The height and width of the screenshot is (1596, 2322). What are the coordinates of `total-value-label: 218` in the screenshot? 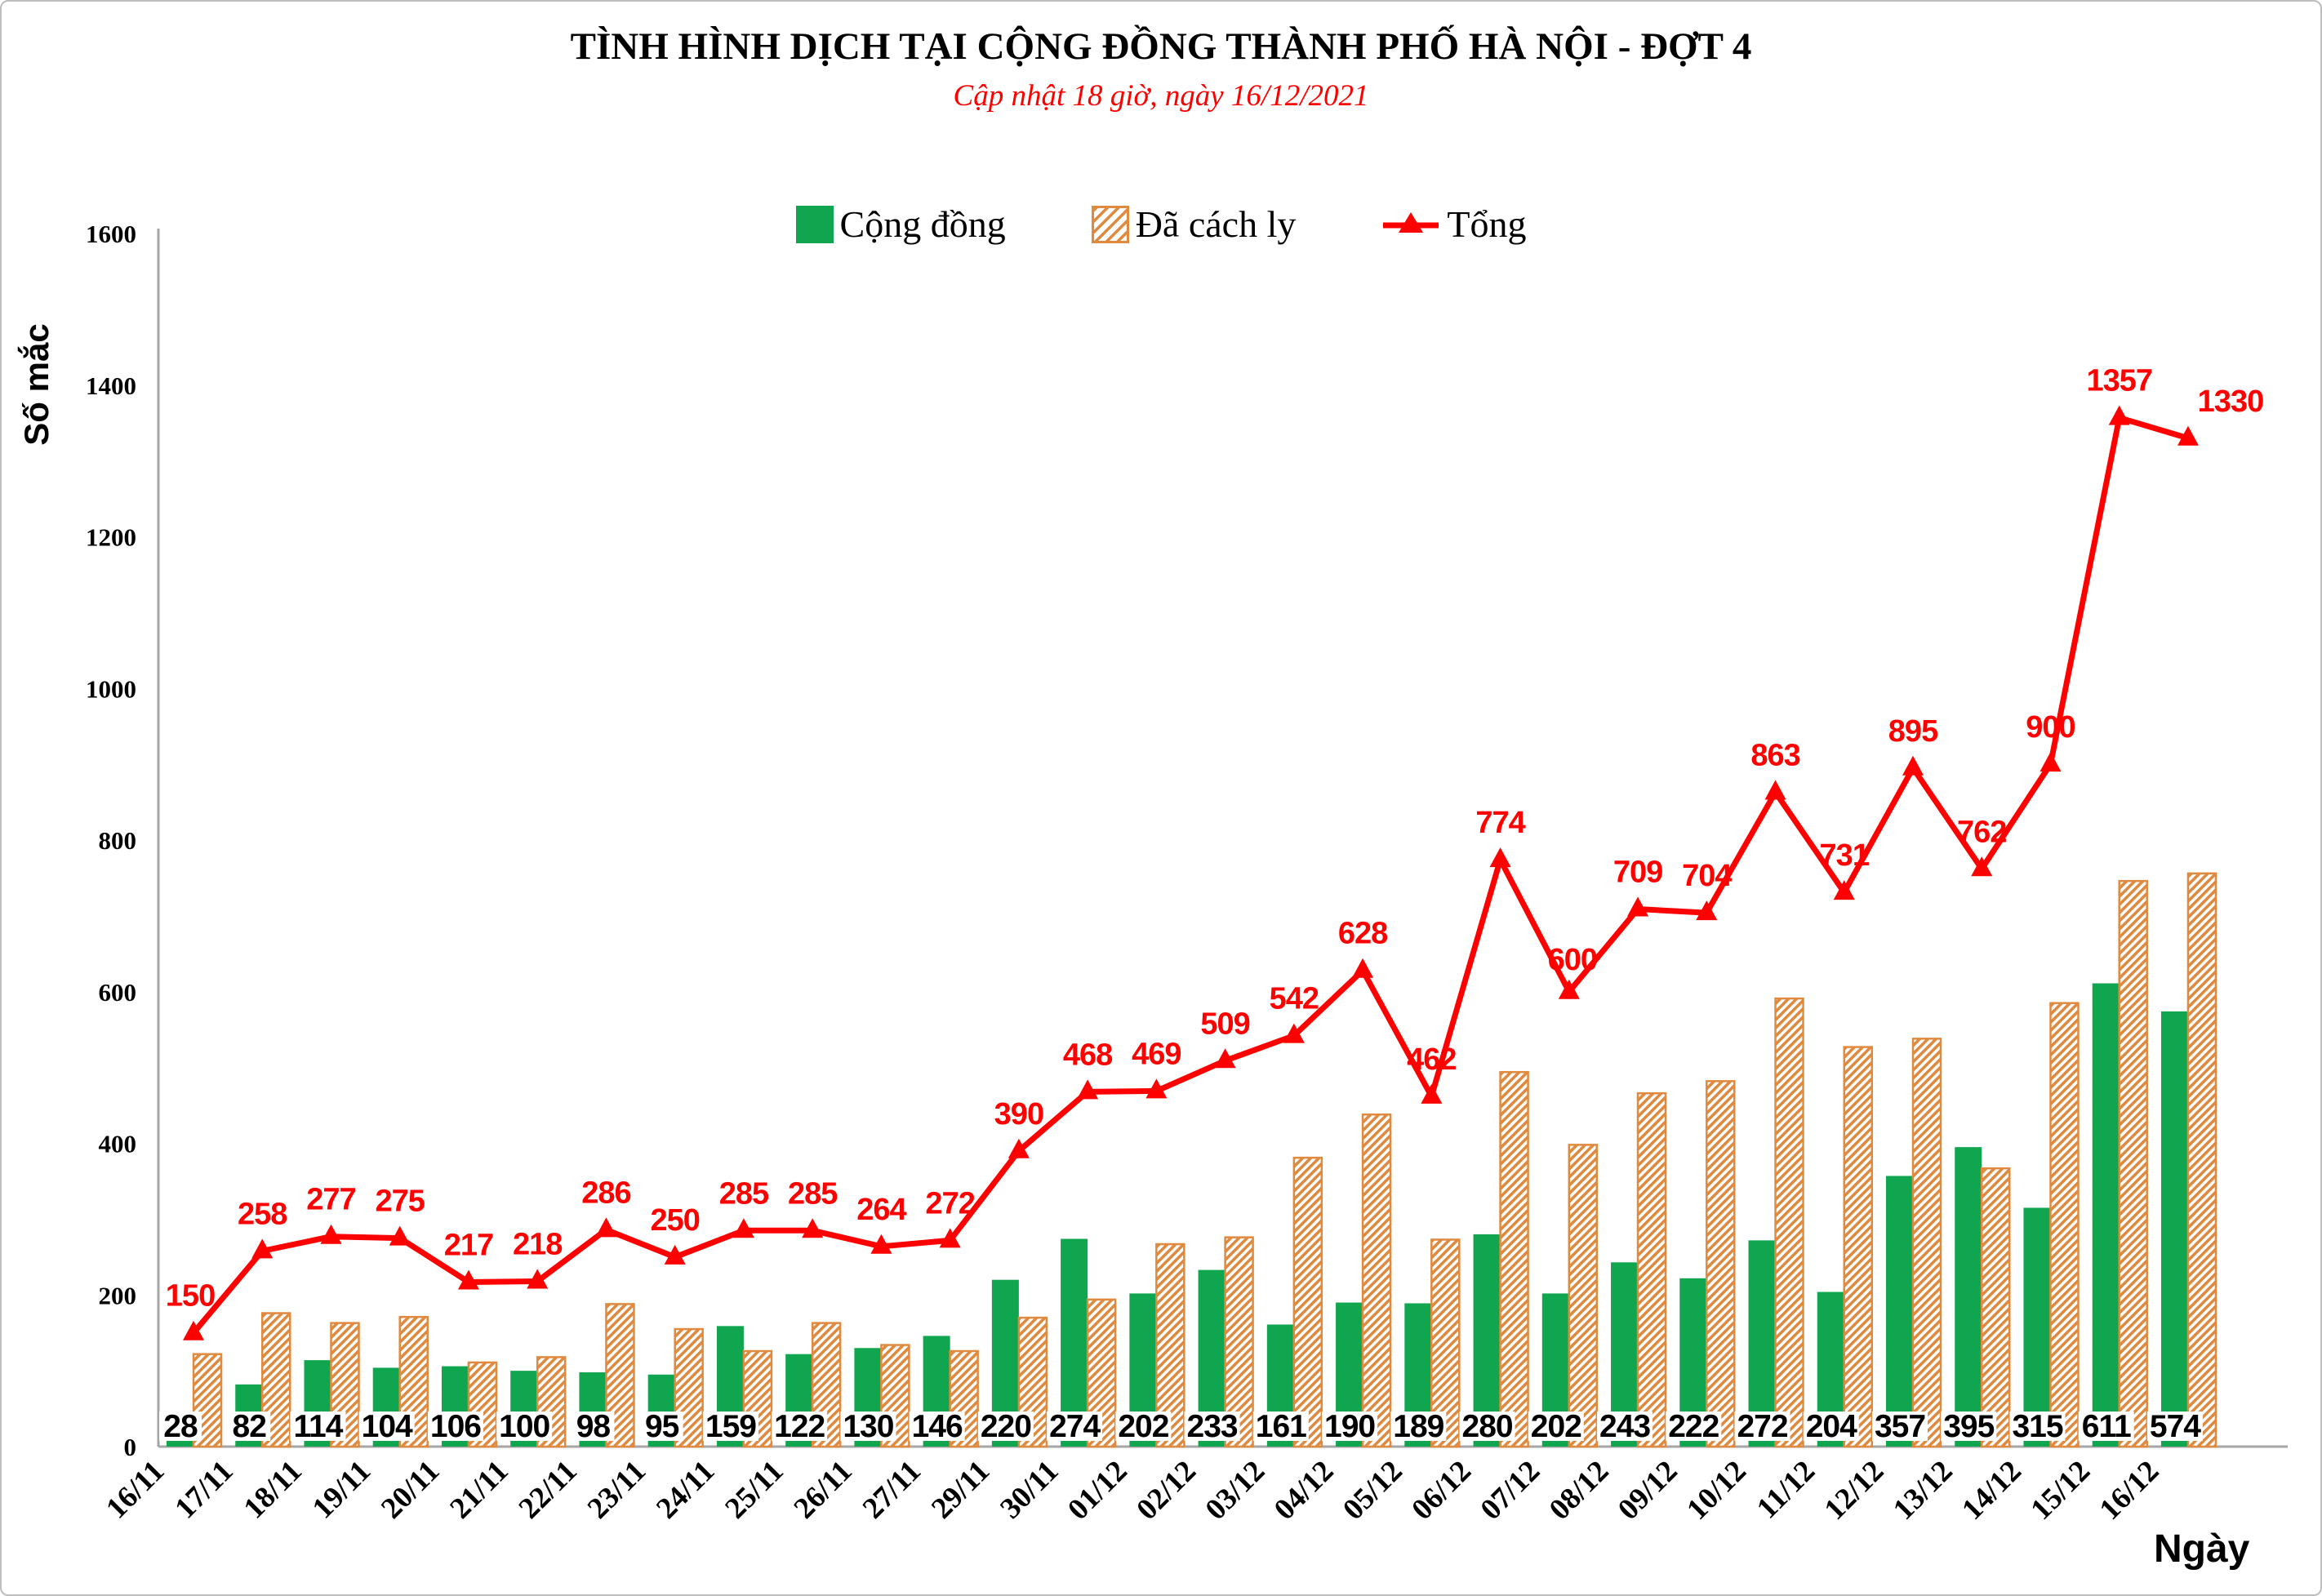 It's located at (537, 1245).